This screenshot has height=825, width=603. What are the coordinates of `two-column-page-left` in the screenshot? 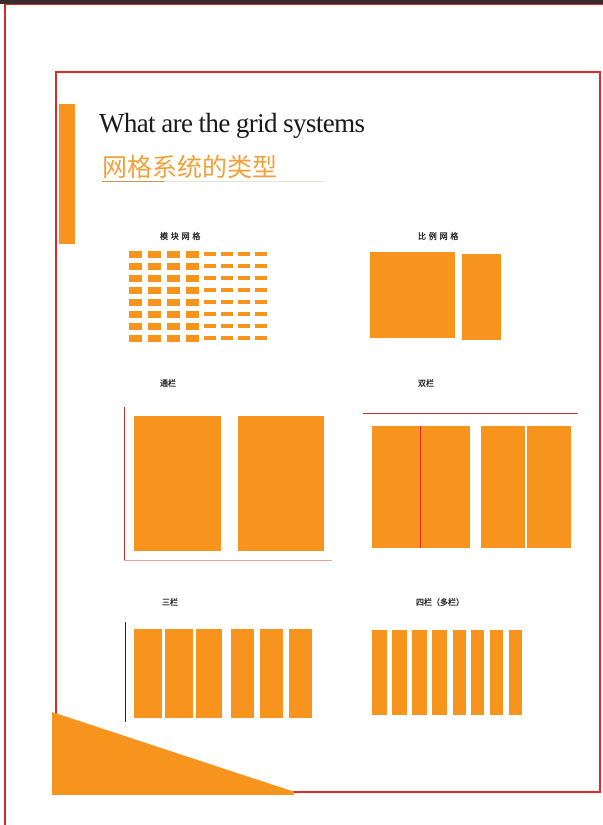 It's located at (421, 487).